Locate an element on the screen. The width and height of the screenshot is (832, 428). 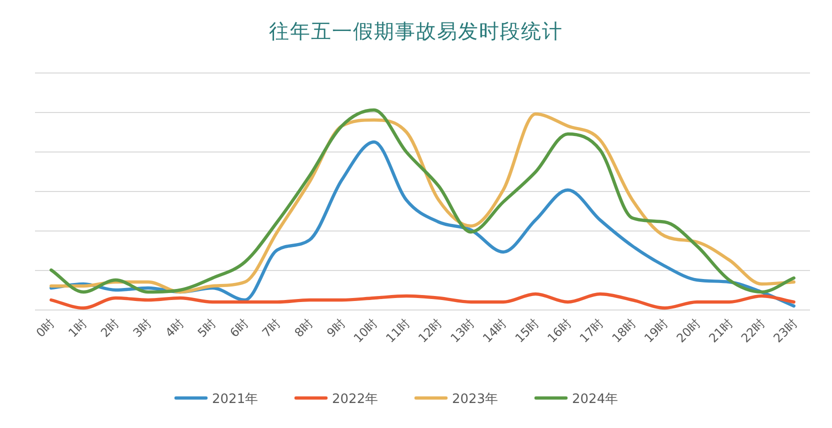
x-tick-label: 20时 is located at coordinates (689, 331).